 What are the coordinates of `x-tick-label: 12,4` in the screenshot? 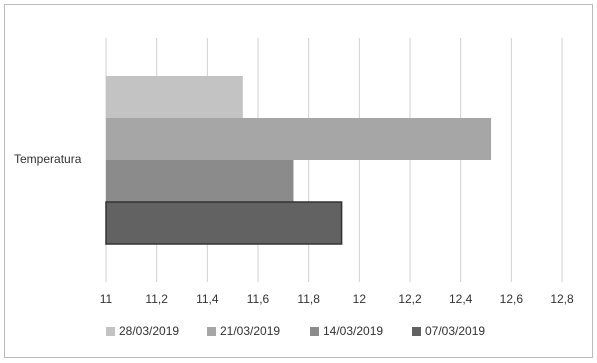 It's located at (461, 299).